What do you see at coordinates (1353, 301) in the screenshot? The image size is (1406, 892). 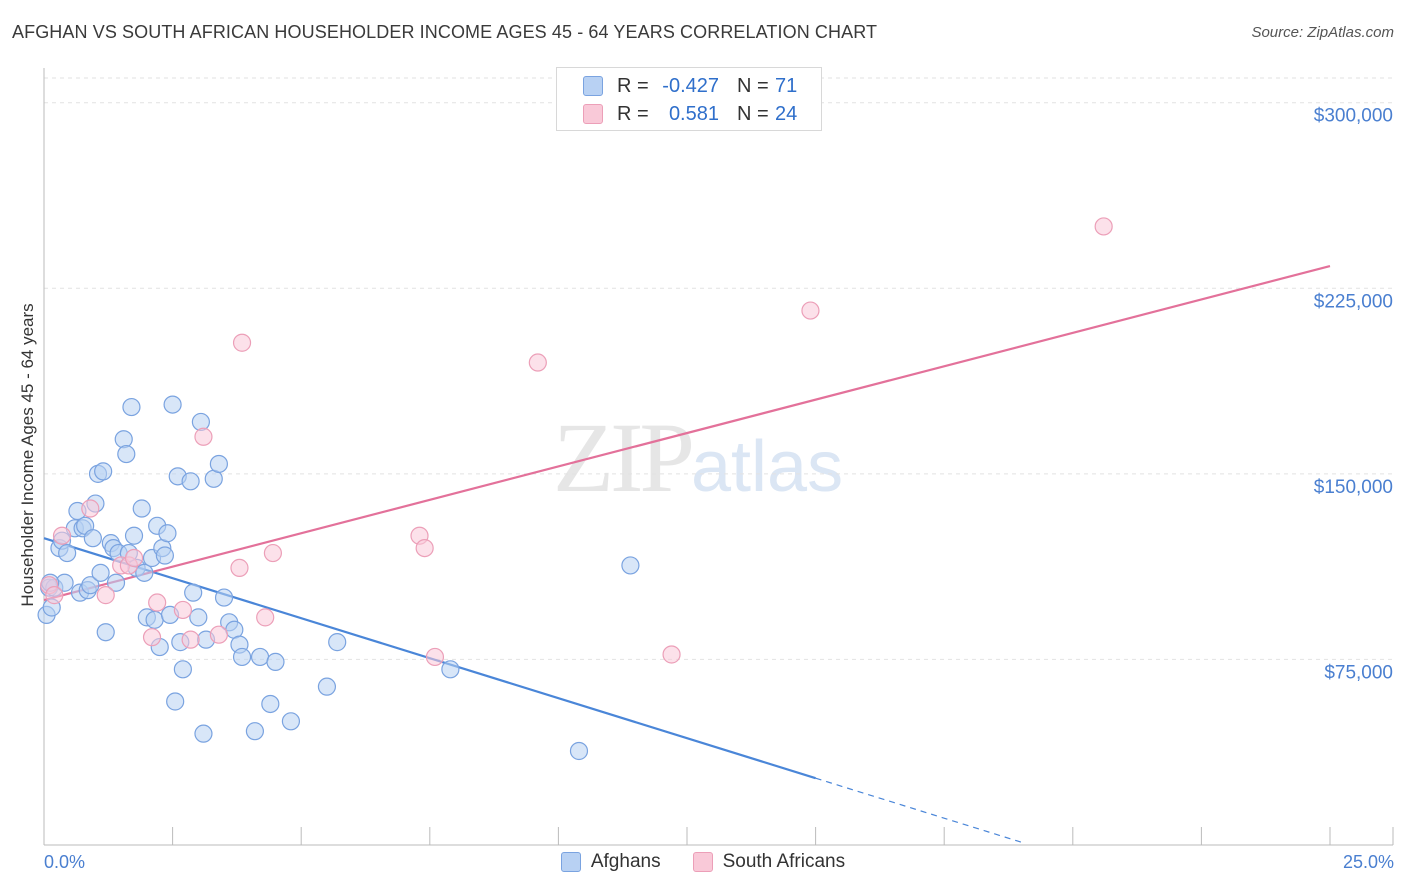 I see `y-tick-label: $225,000` at bounding box center [1353, 301].